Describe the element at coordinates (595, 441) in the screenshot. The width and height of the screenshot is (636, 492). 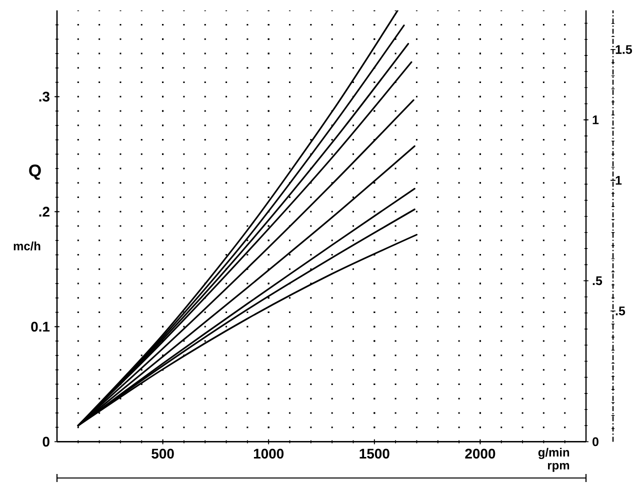
I see `y2-tick-label: 0` at that location.